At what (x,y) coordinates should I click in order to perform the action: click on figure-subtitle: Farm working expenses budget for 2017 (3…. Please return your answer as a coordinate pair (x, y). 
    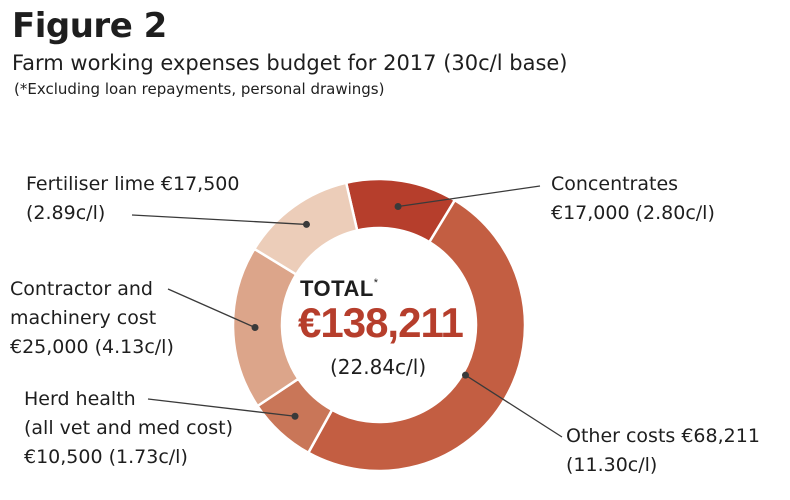
    Looking at the image, I should click on (290, 63).